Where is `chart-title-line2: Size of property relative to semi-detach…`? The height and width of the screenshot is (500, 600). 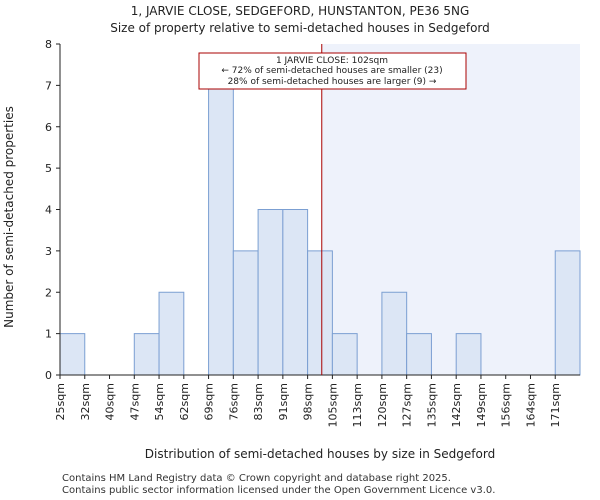
chart-title-line2: Size of property relative to semi-detach… is located at coordinates (300, 28).